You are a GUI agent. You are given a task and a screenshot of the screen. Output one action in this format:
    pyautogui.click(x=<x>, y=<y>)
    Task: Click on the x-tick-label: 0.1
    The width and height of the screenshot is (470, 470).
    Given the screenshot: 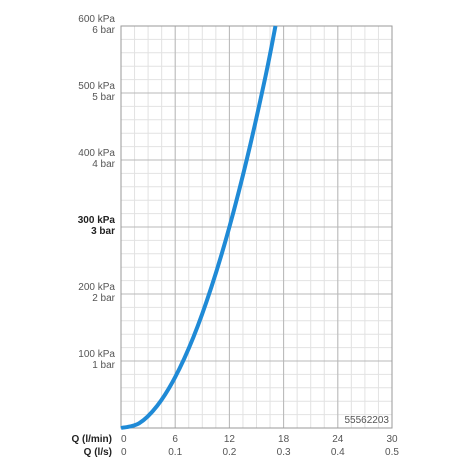 What is the action you would take?
    pyautogui.click(x=175, y=452)
    